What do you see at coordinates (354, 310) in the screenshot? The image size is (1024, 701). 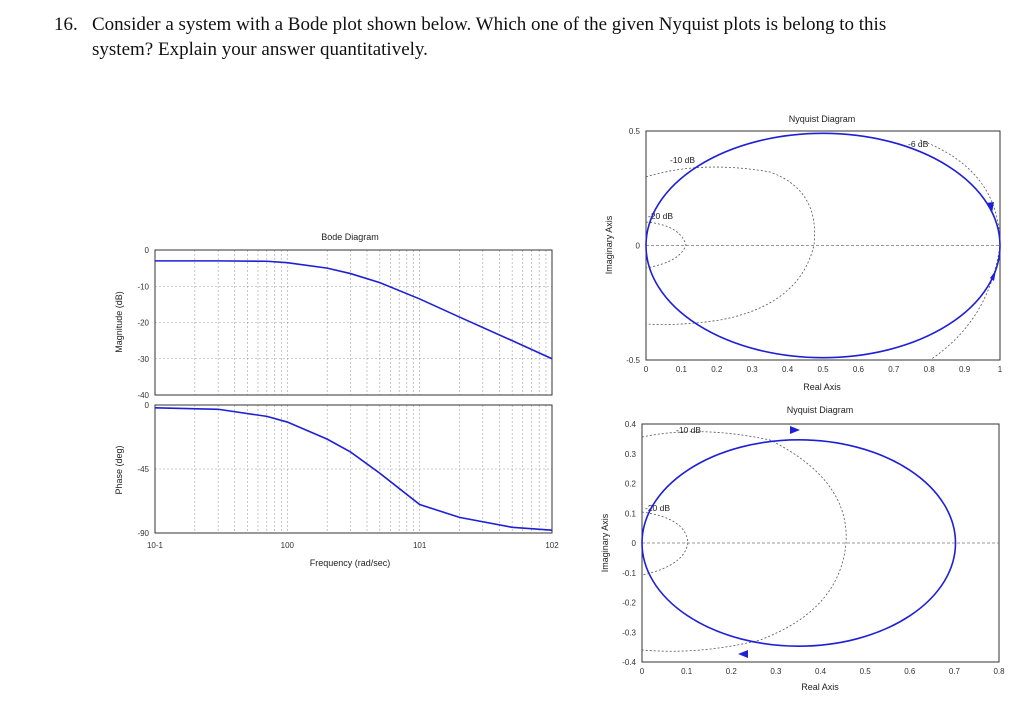 I see `bode-magnitude-curve` at bounding box center [354, 310].